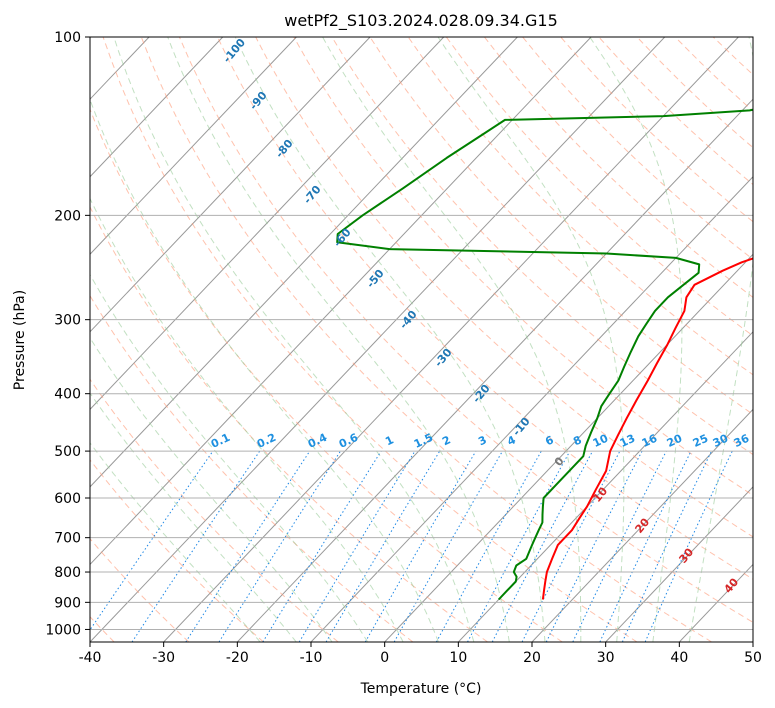 The height and width of the screenshot is (708, 775). I want to click on mixing-ratio-label: 36, so click(742, 441).